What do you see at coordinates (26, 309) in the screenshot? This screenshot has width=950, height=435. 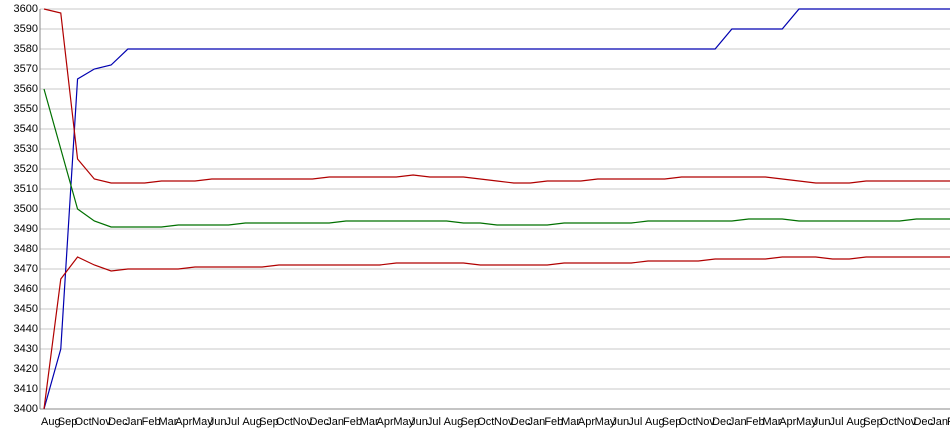 I see `y-tick-label: 3450` at bounding box center [26, 309].